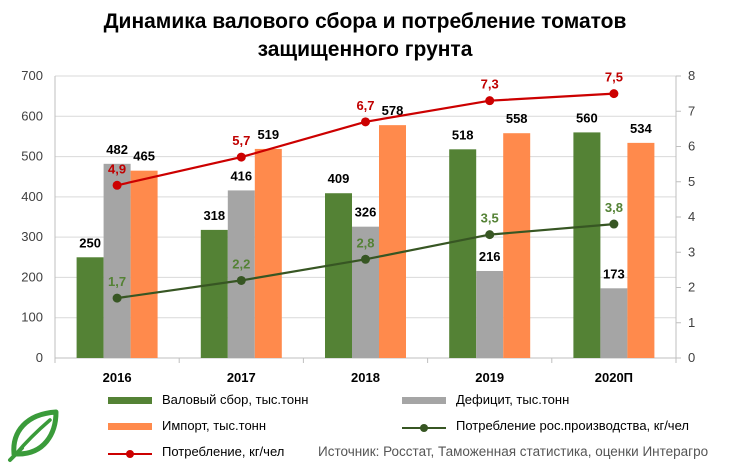  Describe the element at coordinates (691, 146) in the screenshot. I see `y-right-tick-label: 6` at that location.